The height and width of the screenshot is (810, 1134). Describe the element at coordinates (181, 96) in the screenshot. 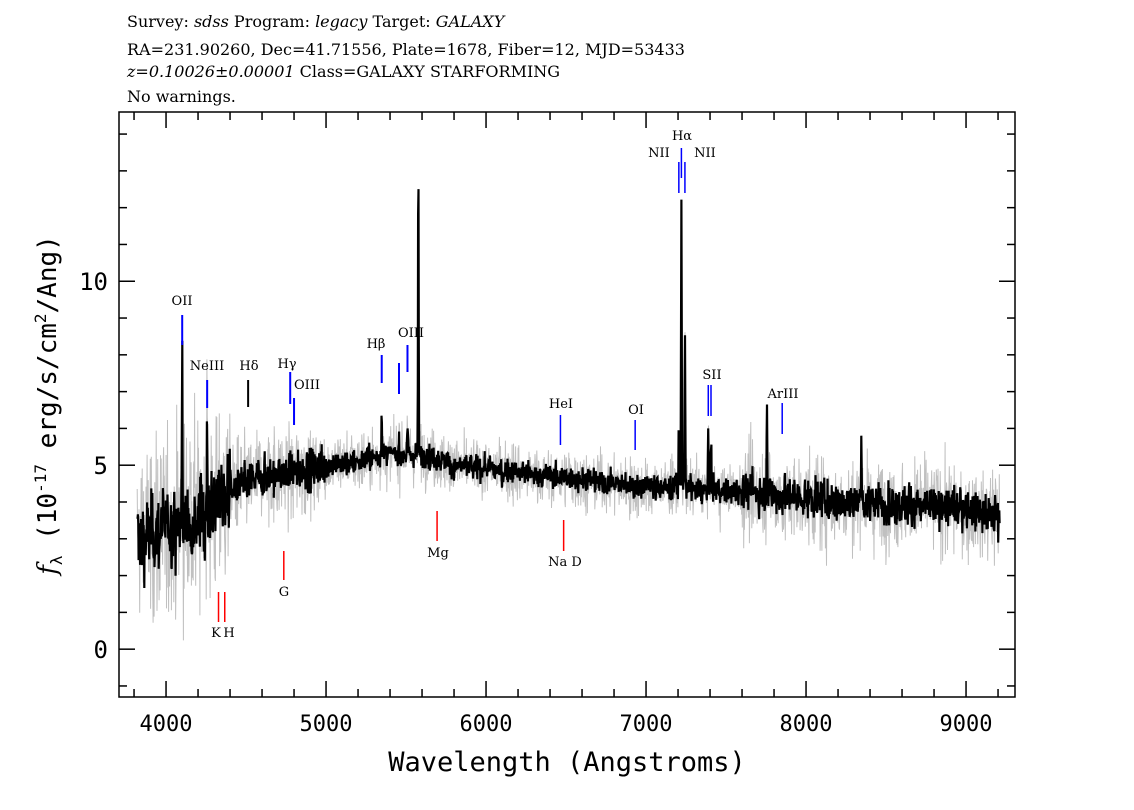

I see `header-warnings: No warnings.` at that location.